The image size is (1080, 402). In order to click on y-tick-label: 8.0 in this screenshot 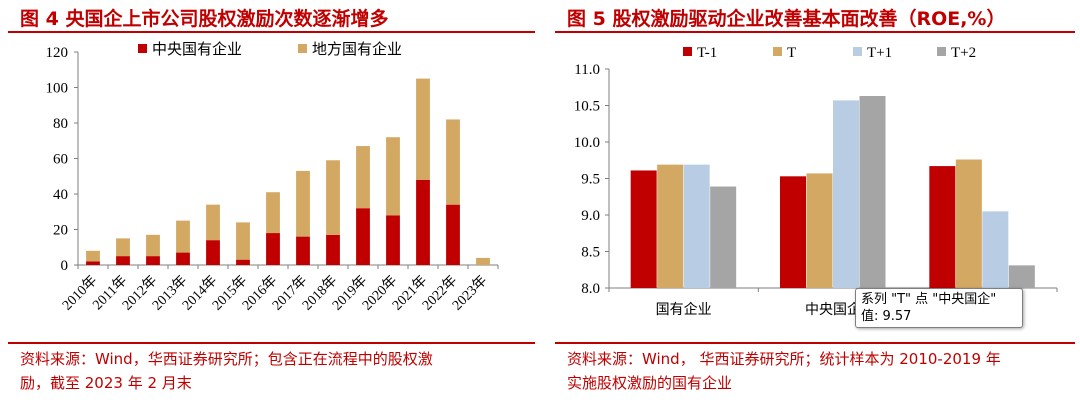, I will do `click(590, 289)`.